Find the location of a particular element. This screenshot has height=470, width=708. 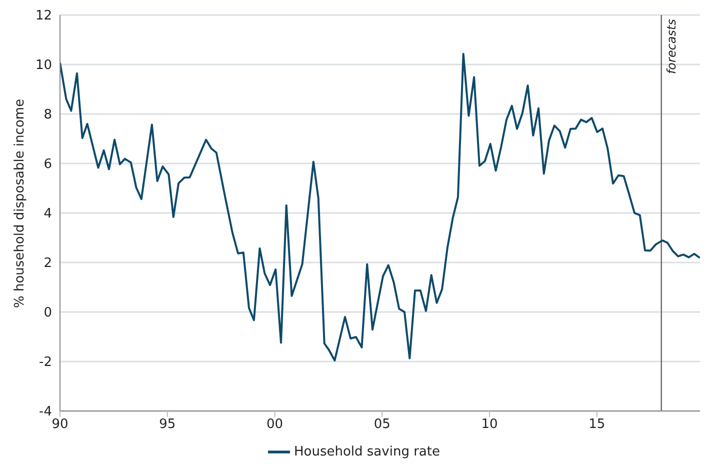

y-tick-label: 2 is located at coordinates (48, 264).